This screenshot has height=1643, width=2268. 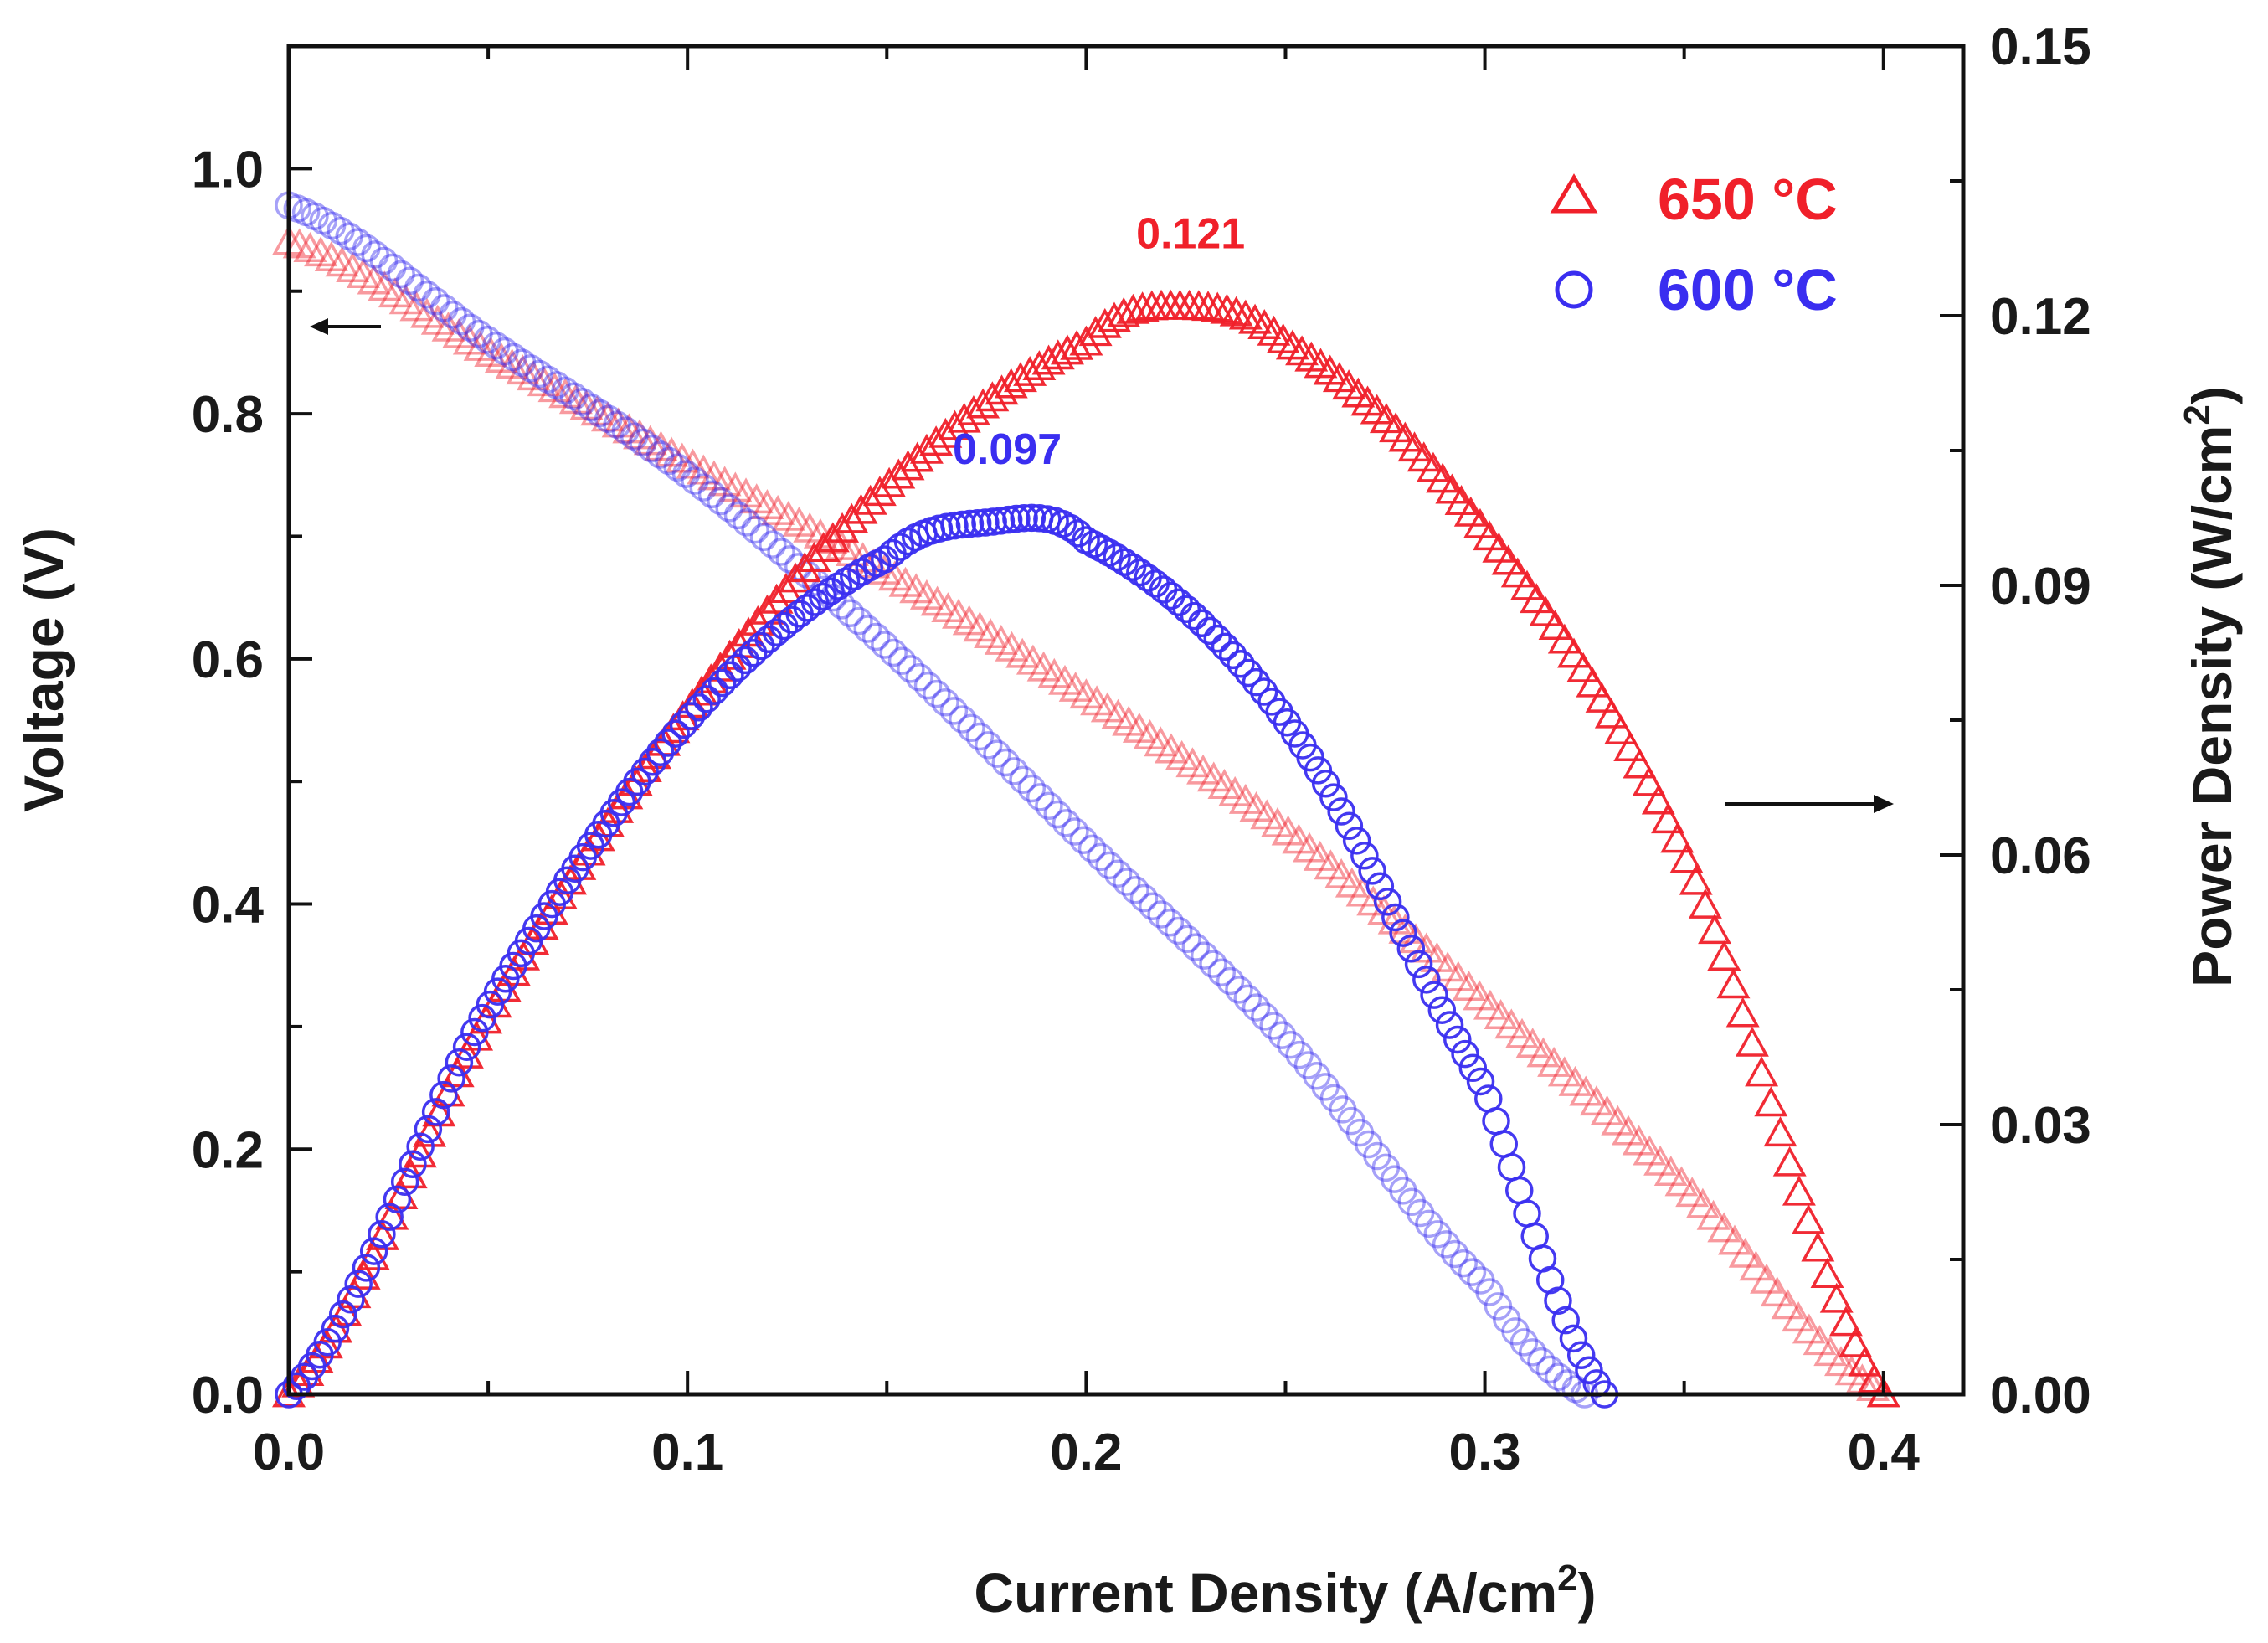 What do you see at coordinates (1574, 289) in the screenshot?
I see `legend-marker-circle` at bounding box center [1574, 289].